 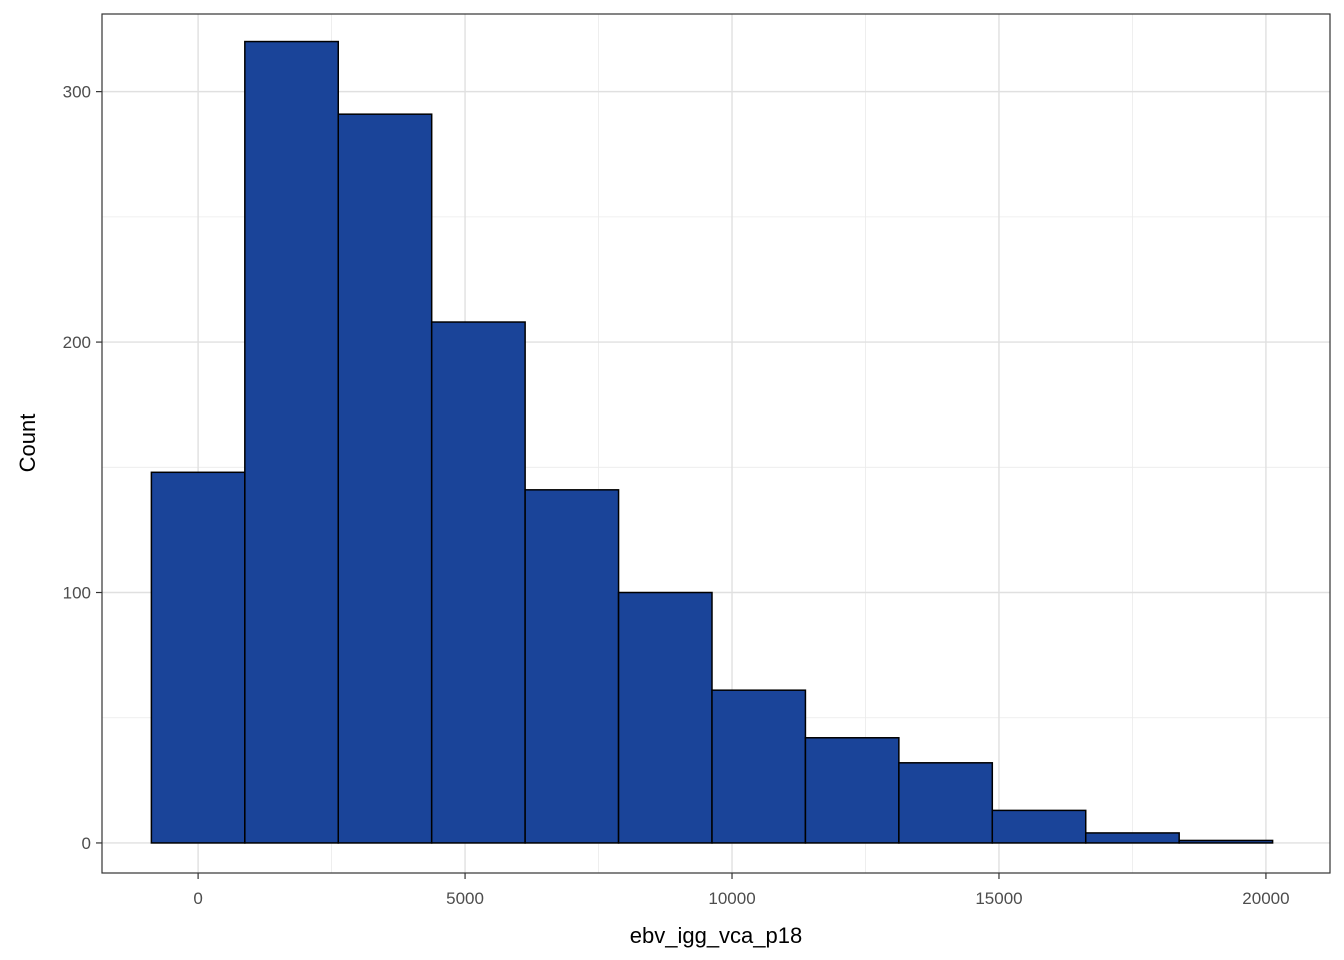 What do you see at coordinates (998, 898) in the screenshot?
I see `x-tick-label: 15000` at bounding box center [998, 898].